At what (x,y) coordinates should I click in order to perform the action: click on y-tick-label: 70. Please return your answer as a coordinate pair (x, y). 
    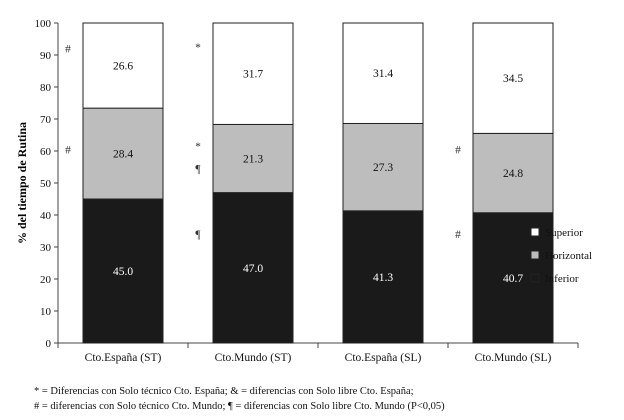
    Looking at the image, I should click on (46, 120).